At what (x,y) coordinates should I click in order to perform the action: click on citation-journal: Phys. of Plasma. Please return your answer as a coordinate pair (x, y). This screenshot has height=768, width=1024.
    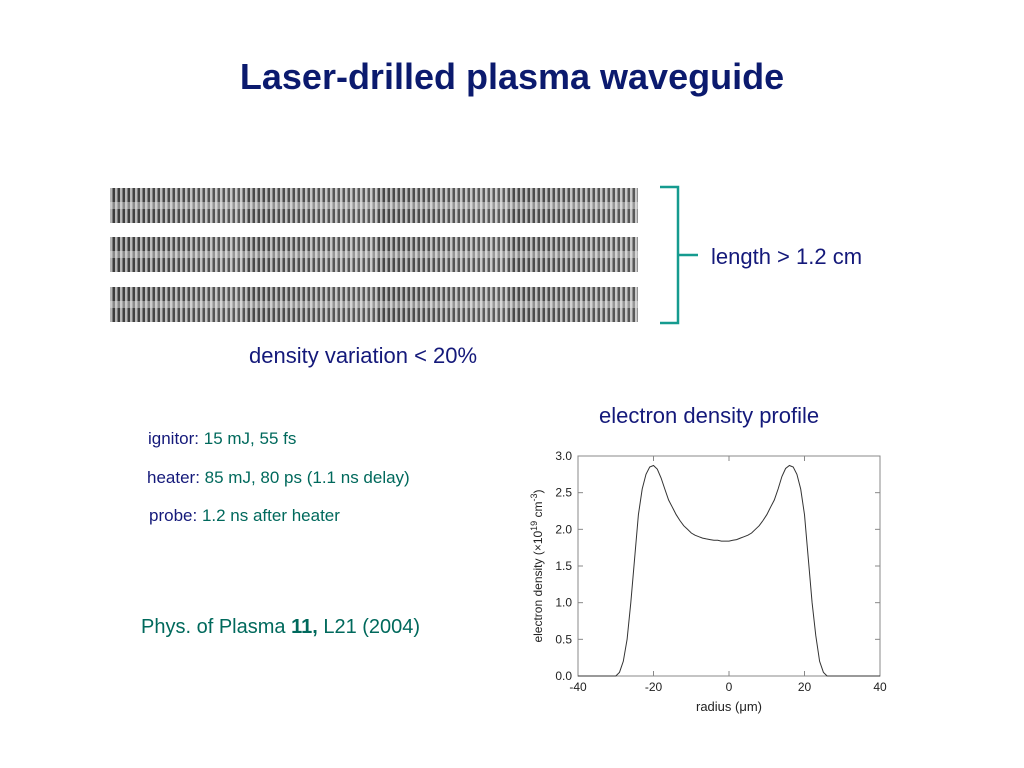
    Looking at the image, I should click on (213, 627).